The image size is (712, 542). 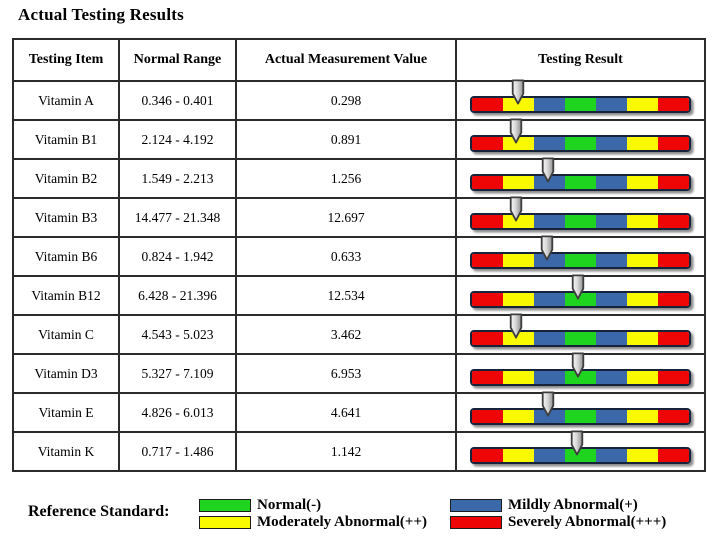 What do you see at coordinates (66, 295) in the screenshot?
I see `cell-item: Vitamin B12` at bounding box center [66, 295].